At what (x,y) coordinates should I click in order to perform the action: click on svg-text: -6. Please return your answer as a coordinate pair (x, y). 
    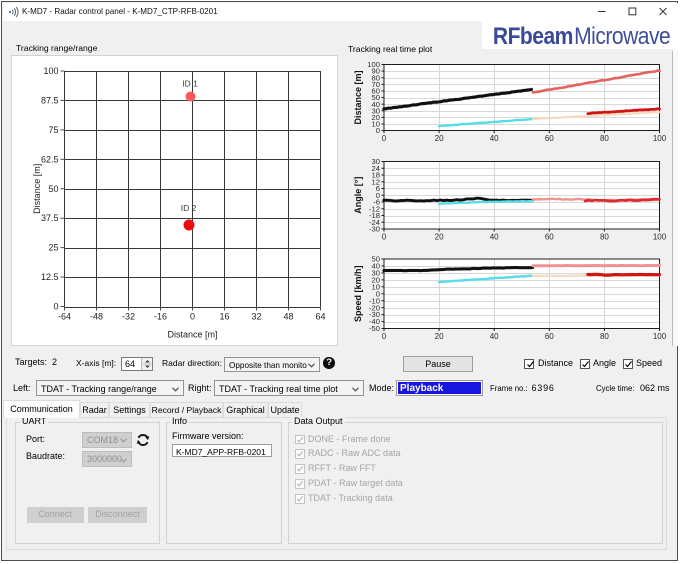
    Looking at the image, I should click on (376, 202).